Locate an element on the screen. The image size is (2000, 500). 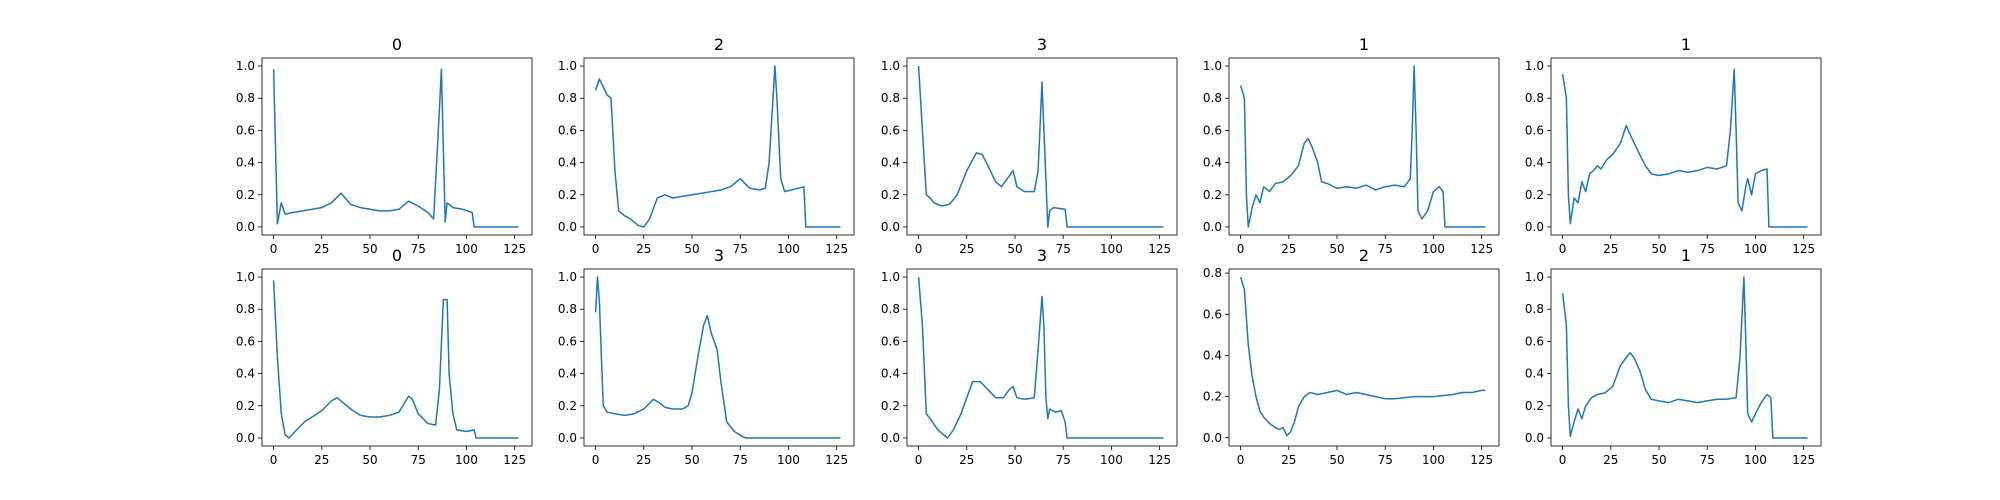
subplot-8: 2 0 25 50 75 100 125 0.0 0.2 0.4 0.6 0.8 is located at coordinates (1351, 356).